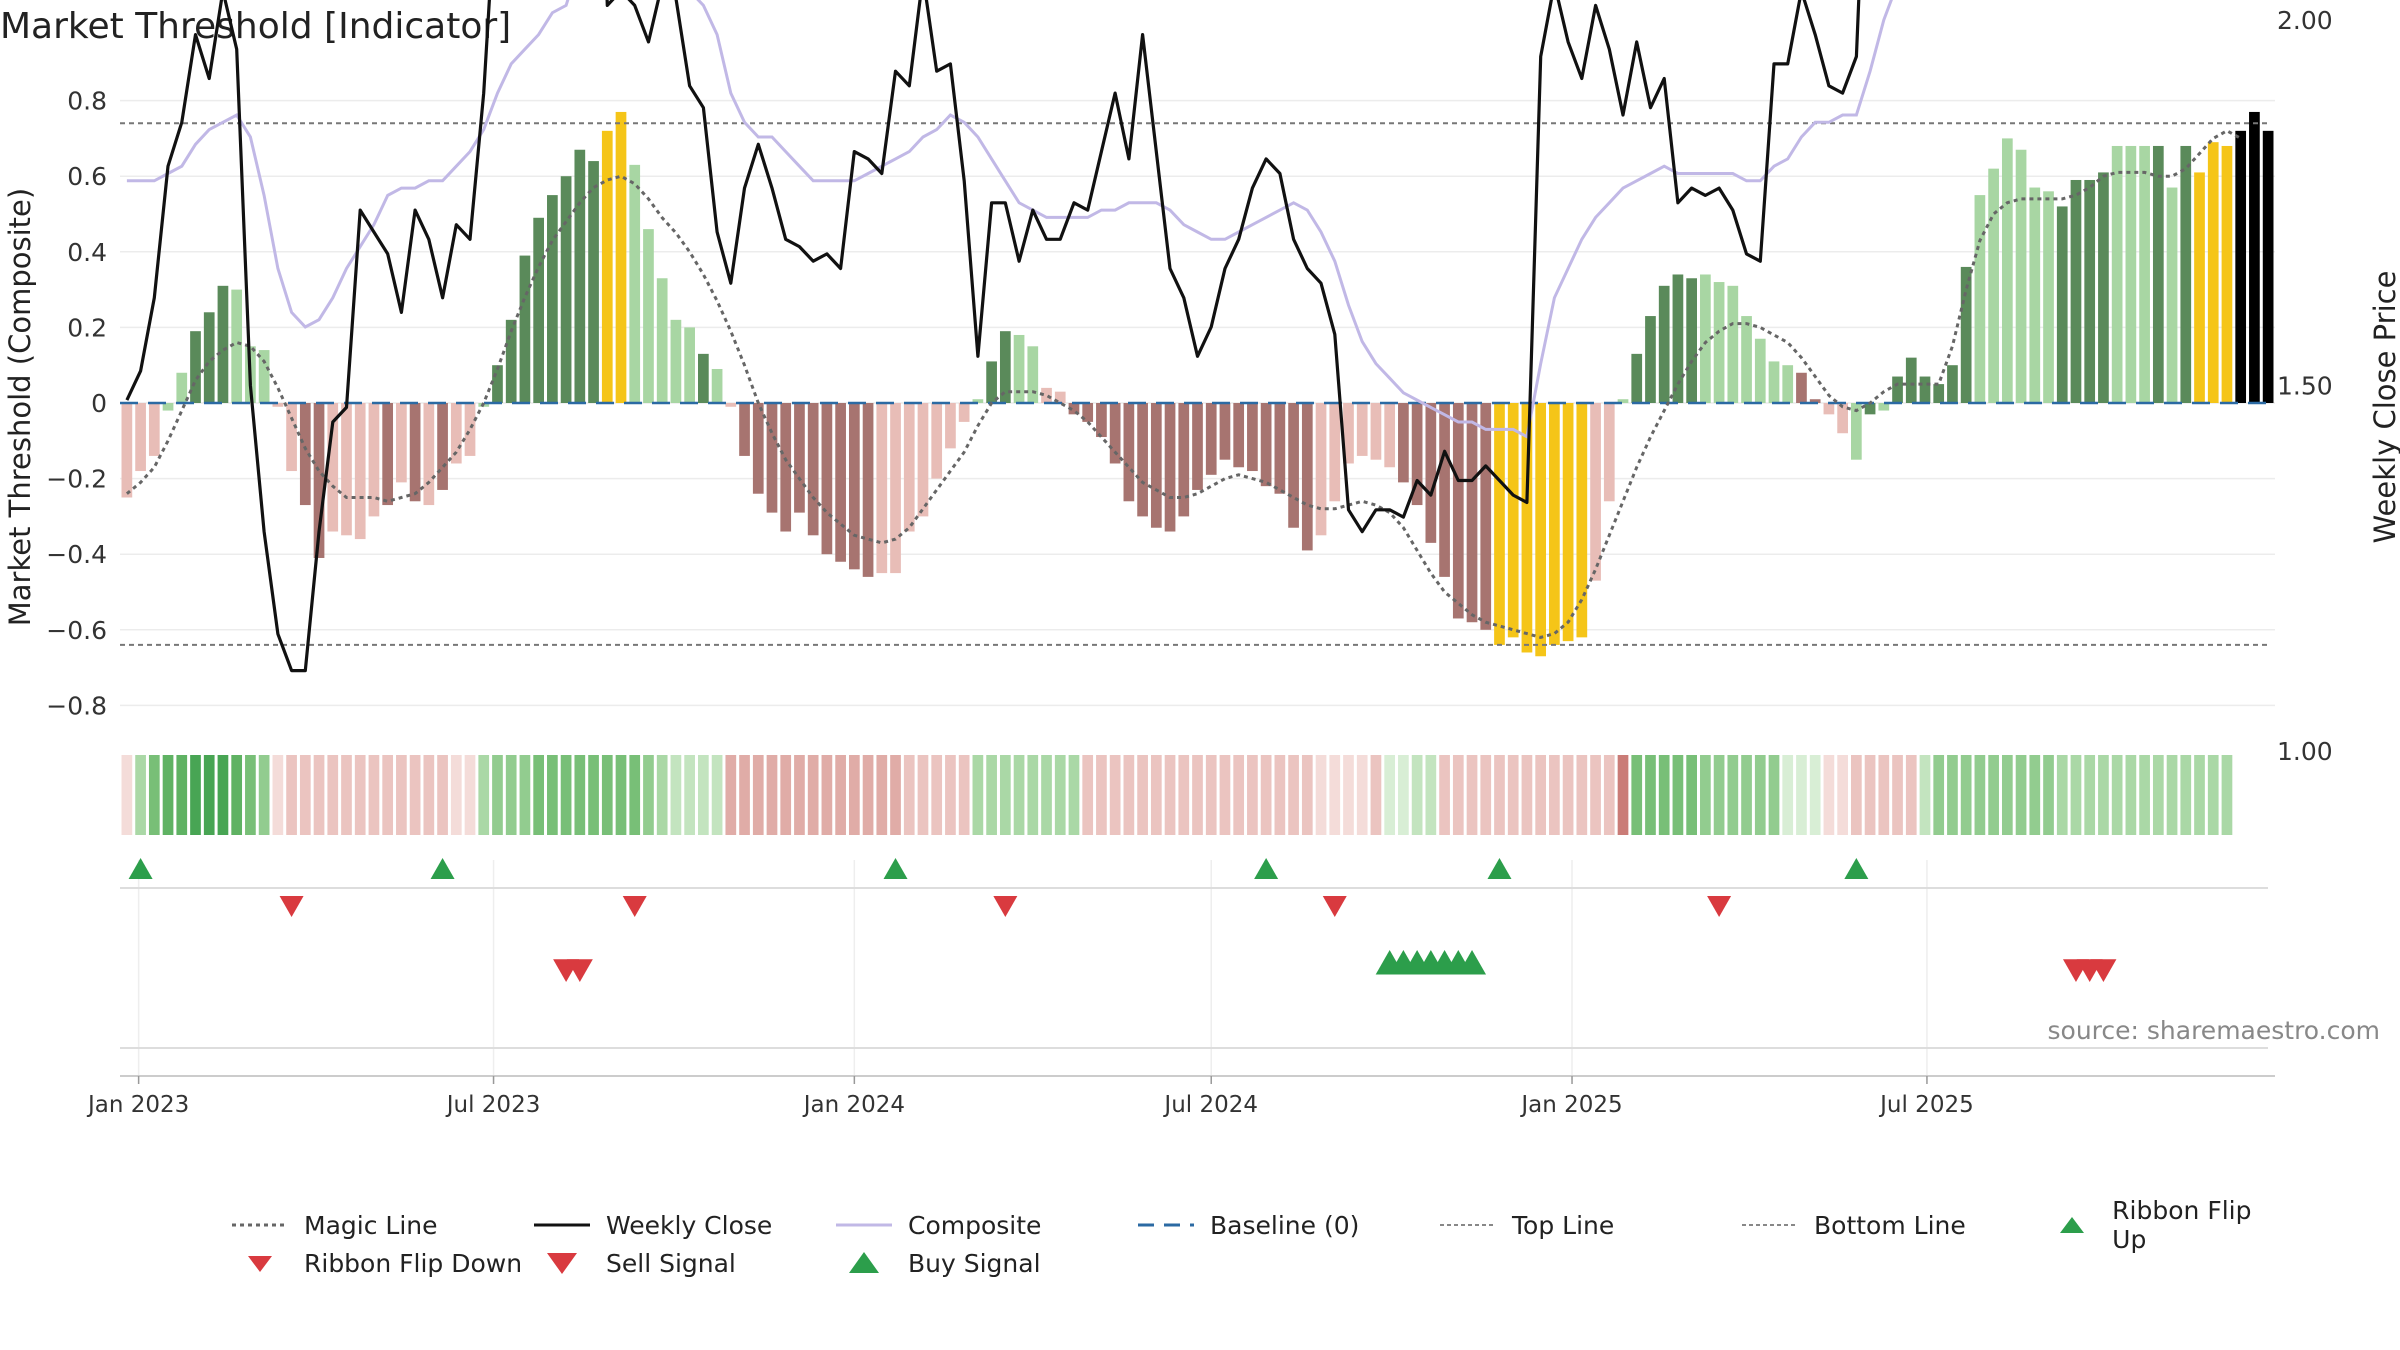 The image size is (2400, 1350). I want to click on legend-item-top-line: Top Line, so click(1589, 1225).